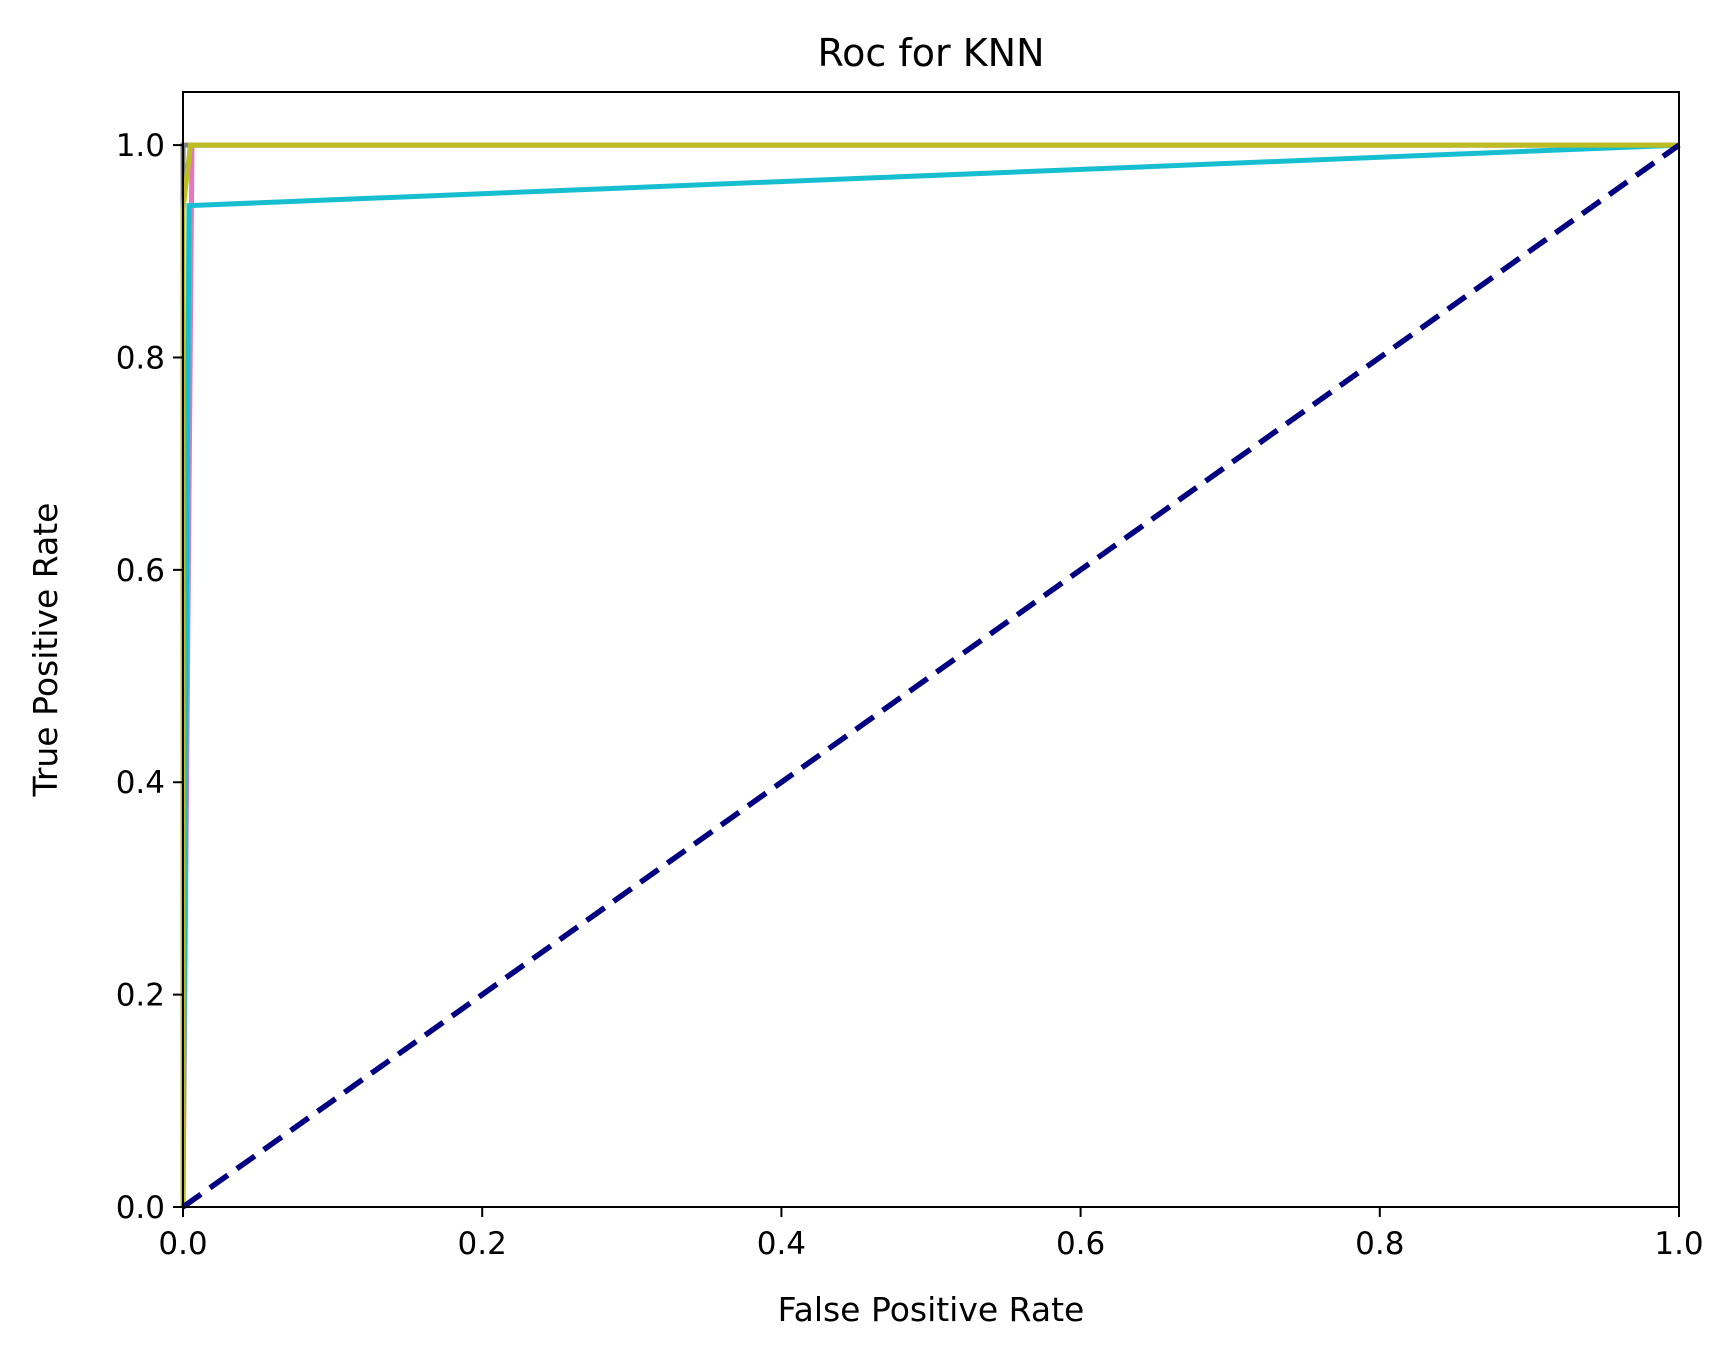 The height and width of the screenshot is (1357, 1733). I want to click on y-tick-label: 0.6, so click(140, 571).